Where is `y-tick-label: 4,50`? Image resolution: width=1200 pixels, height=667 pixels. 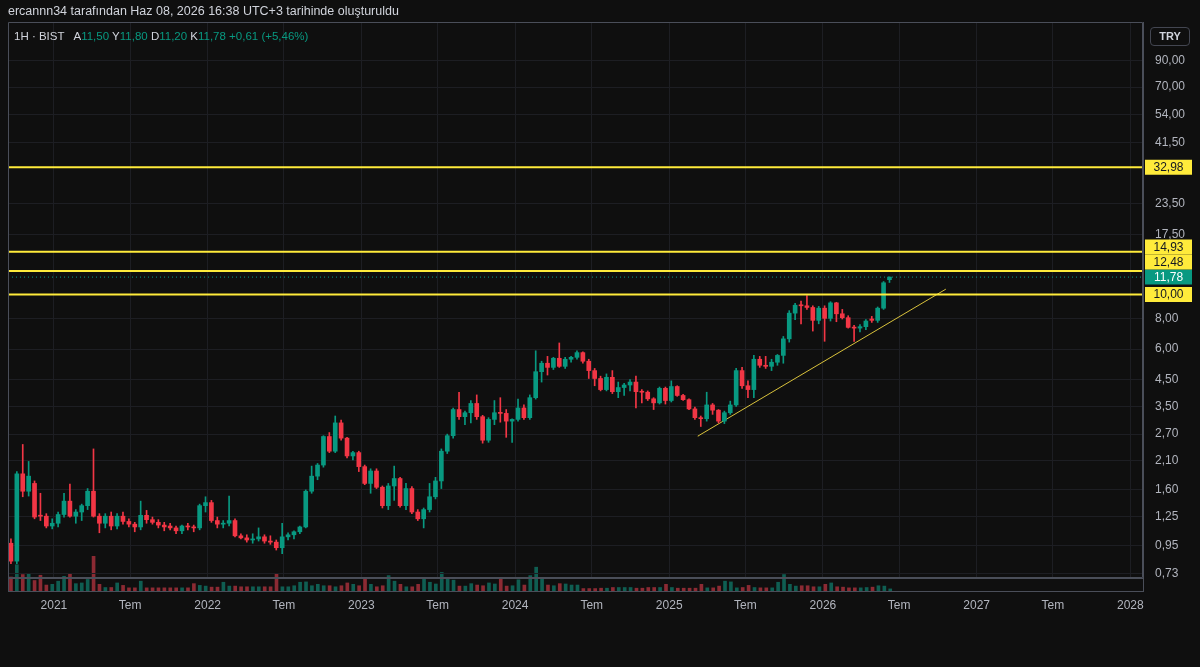 y-tick-label: 4,50 is located at coordinates (1167, 378).